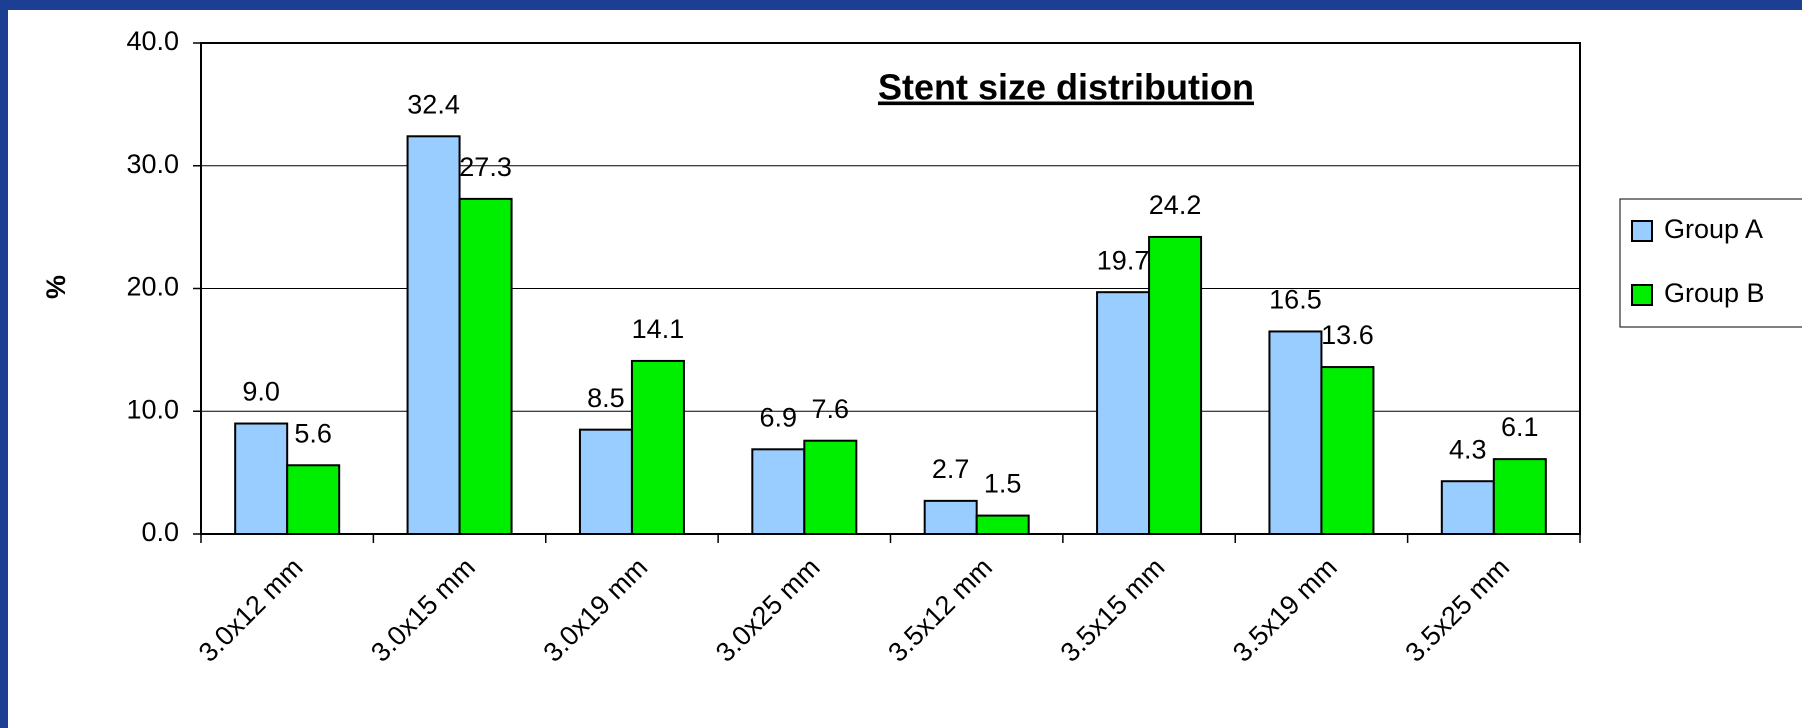 This screenshot has width=1802, height=728. Describe the element at coordinates (1714, 293) in the screenshot. I see `legend-label: Group B` at that location.